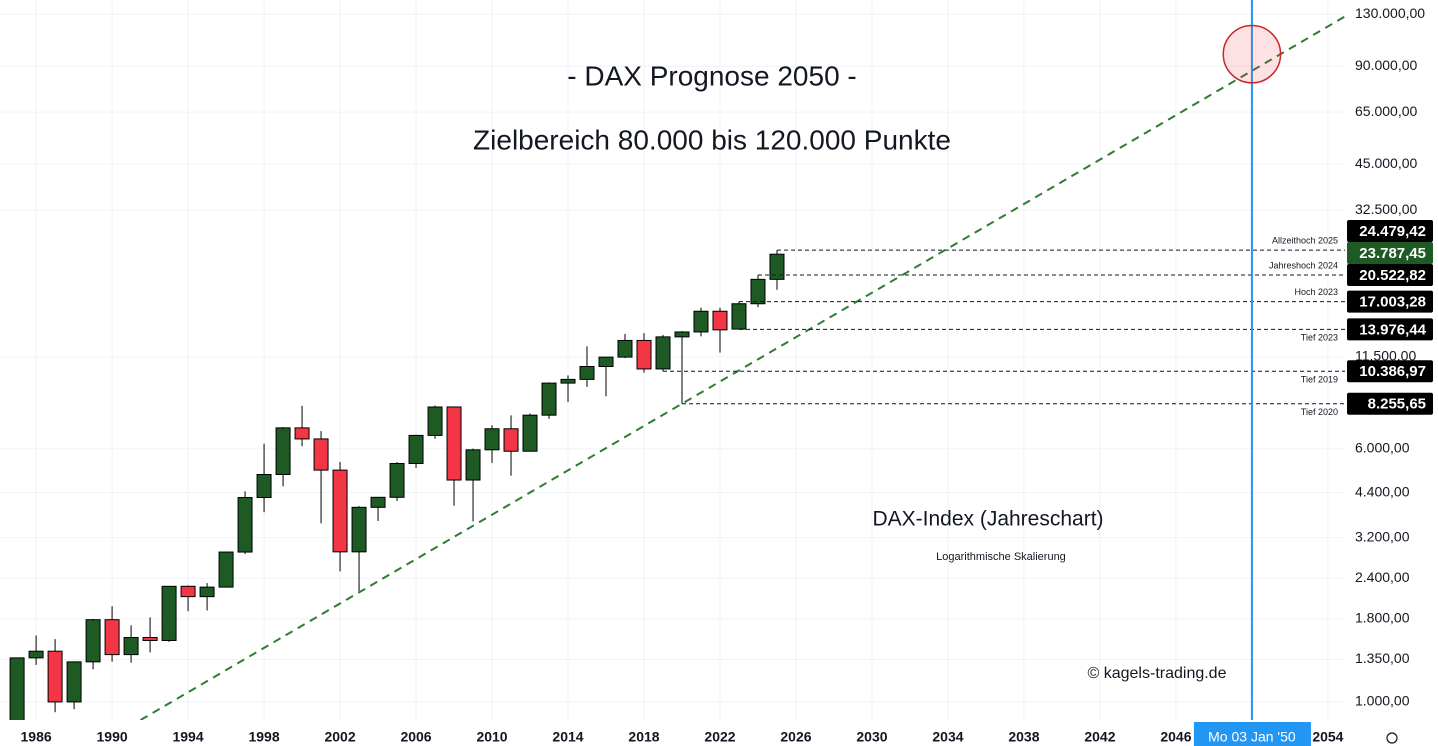 The image size is (1438, 746). I want to click on price-label: 8.255,65, so click(1397, 404).